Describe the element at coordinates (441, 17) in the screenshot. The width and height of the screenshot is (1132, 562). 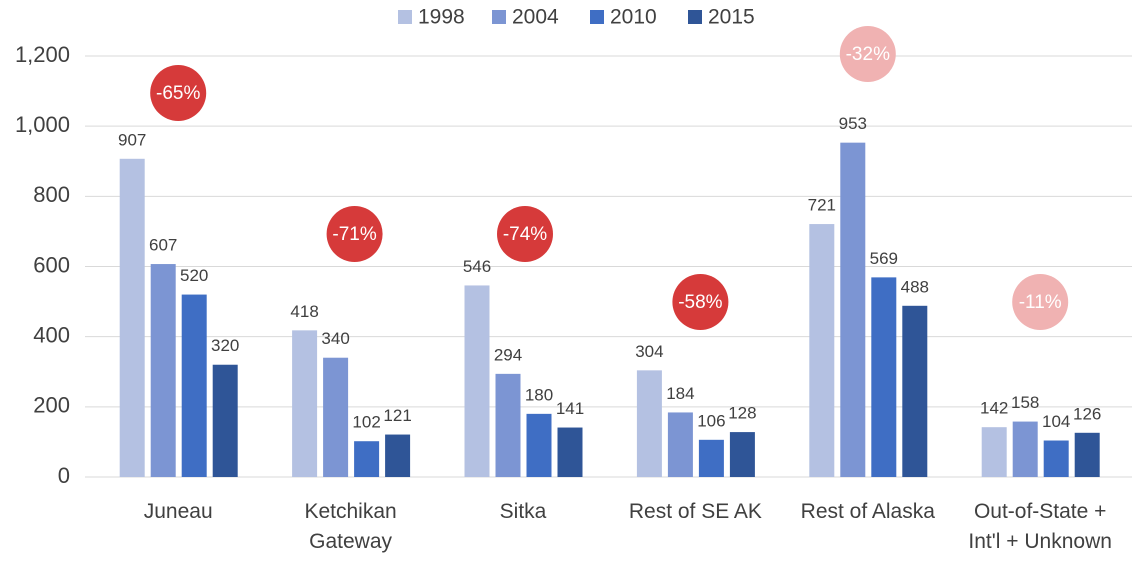
I see `legend-label: 1998` at that location.